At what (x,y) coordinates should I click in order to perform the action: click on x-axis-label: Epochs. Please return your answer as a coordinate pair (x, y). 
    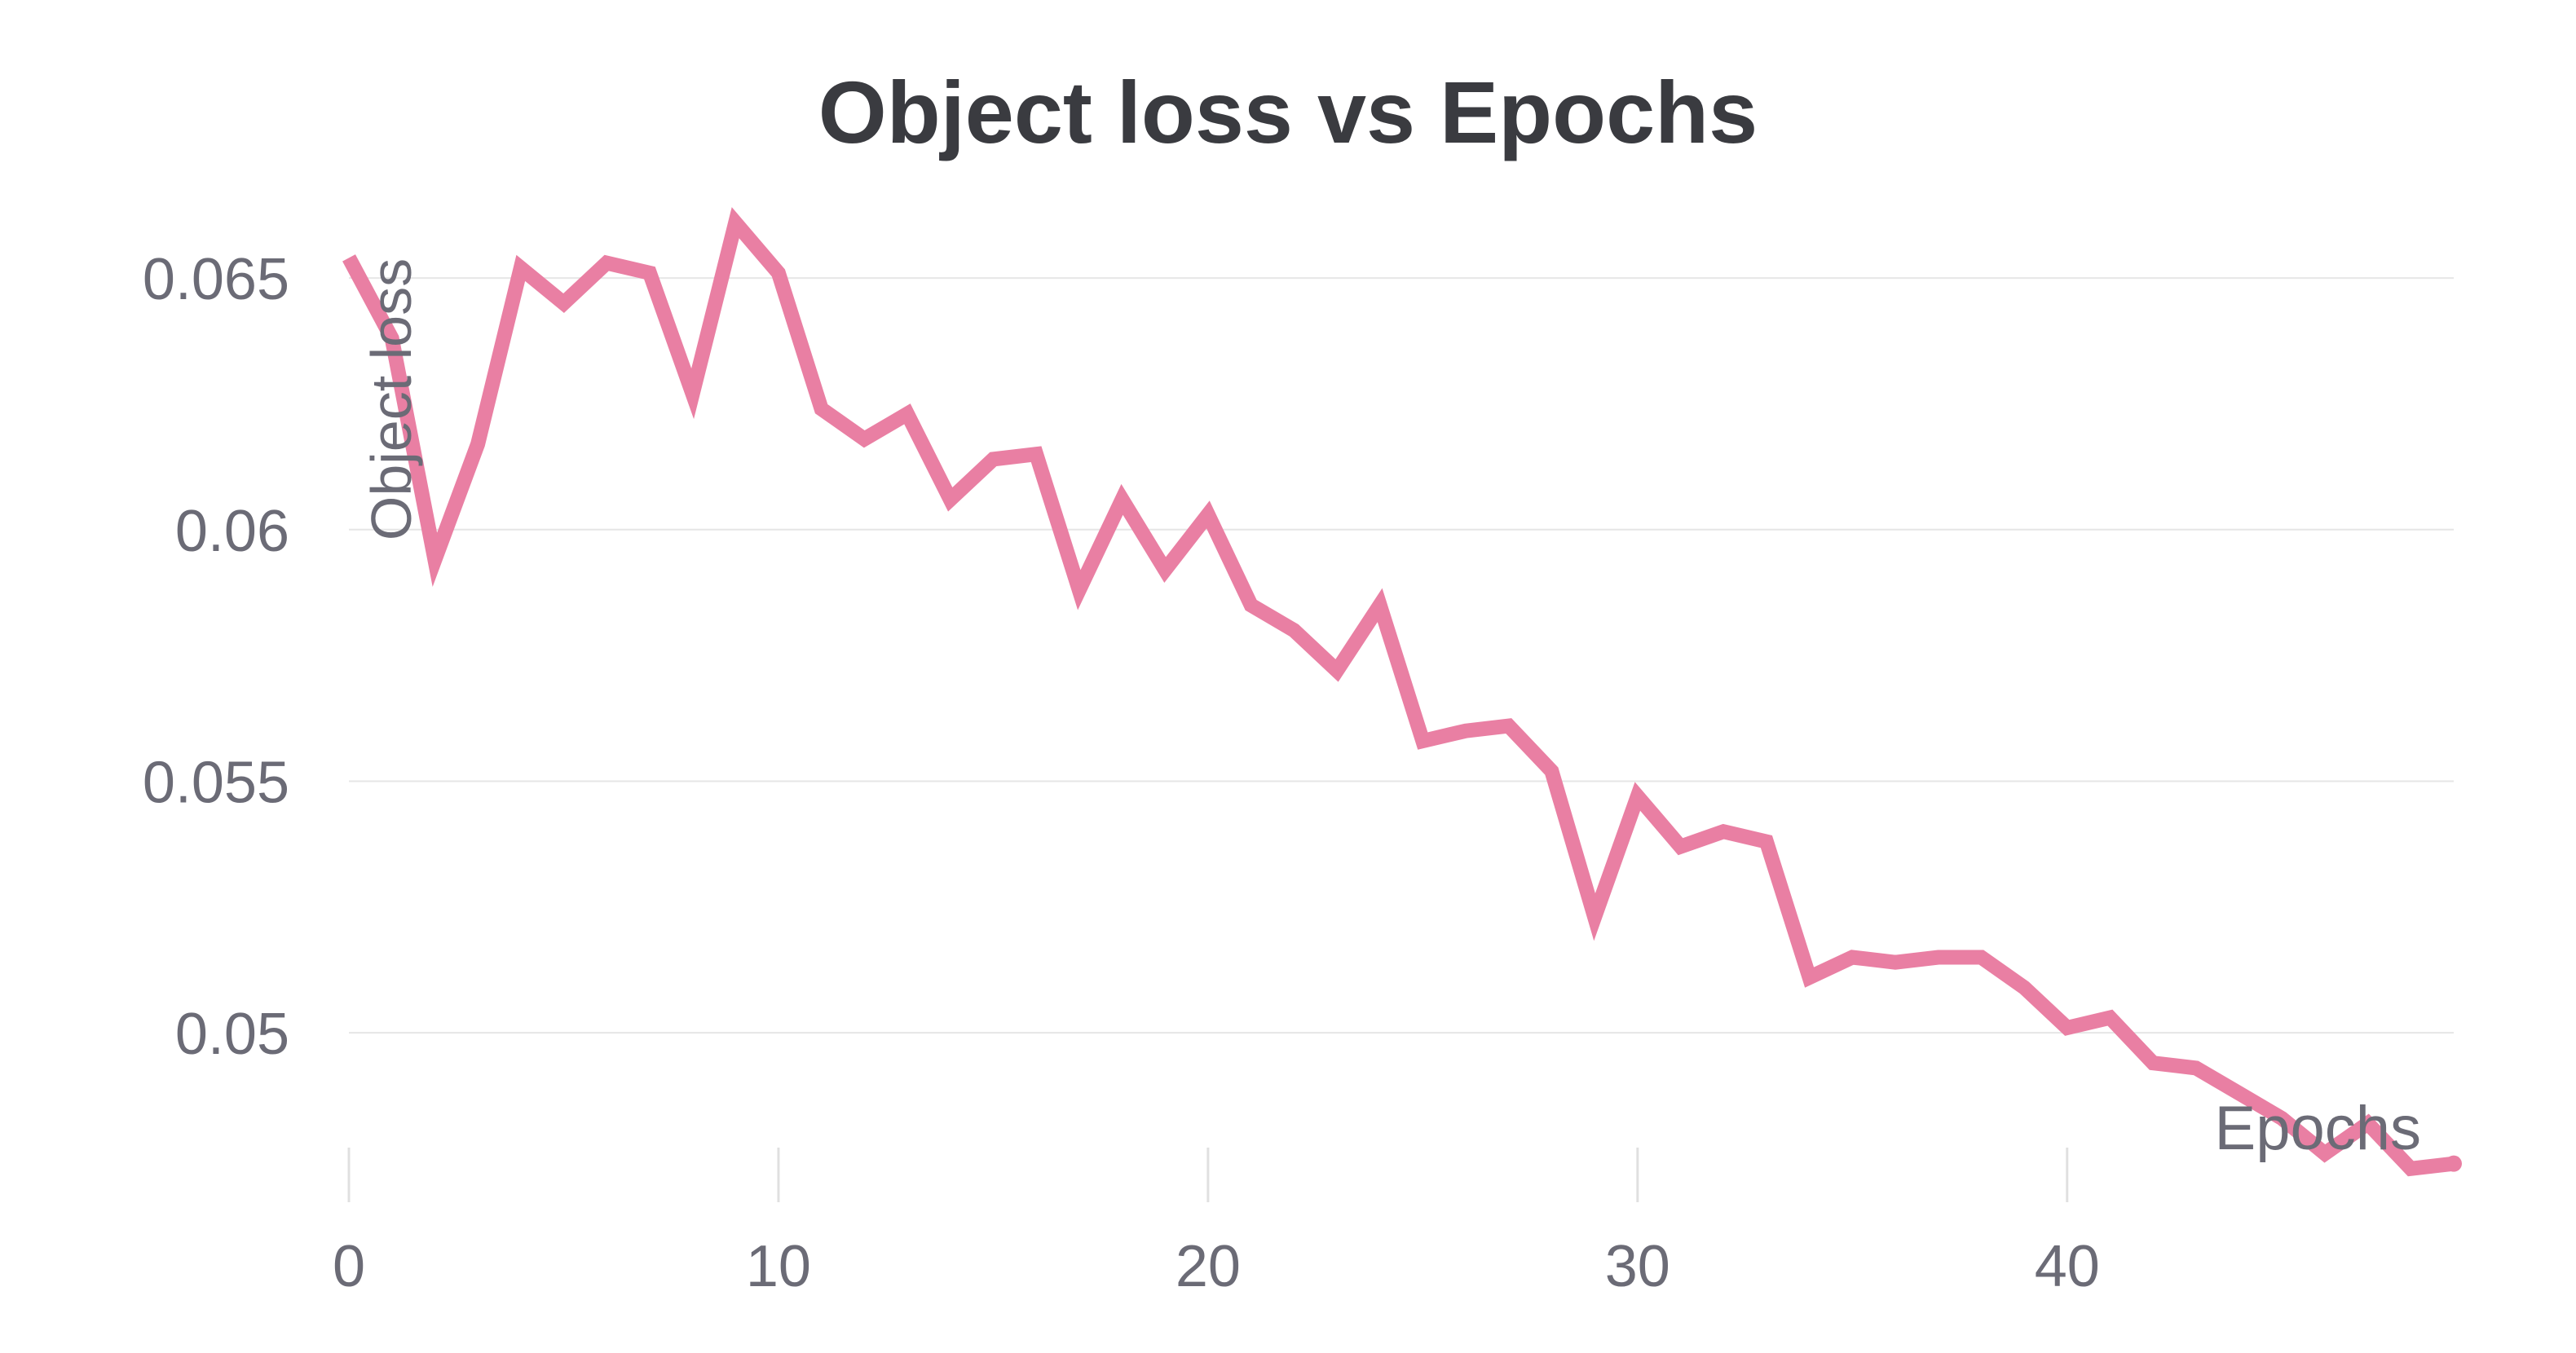
    Looking at the image, I should click on (2318, 1128).